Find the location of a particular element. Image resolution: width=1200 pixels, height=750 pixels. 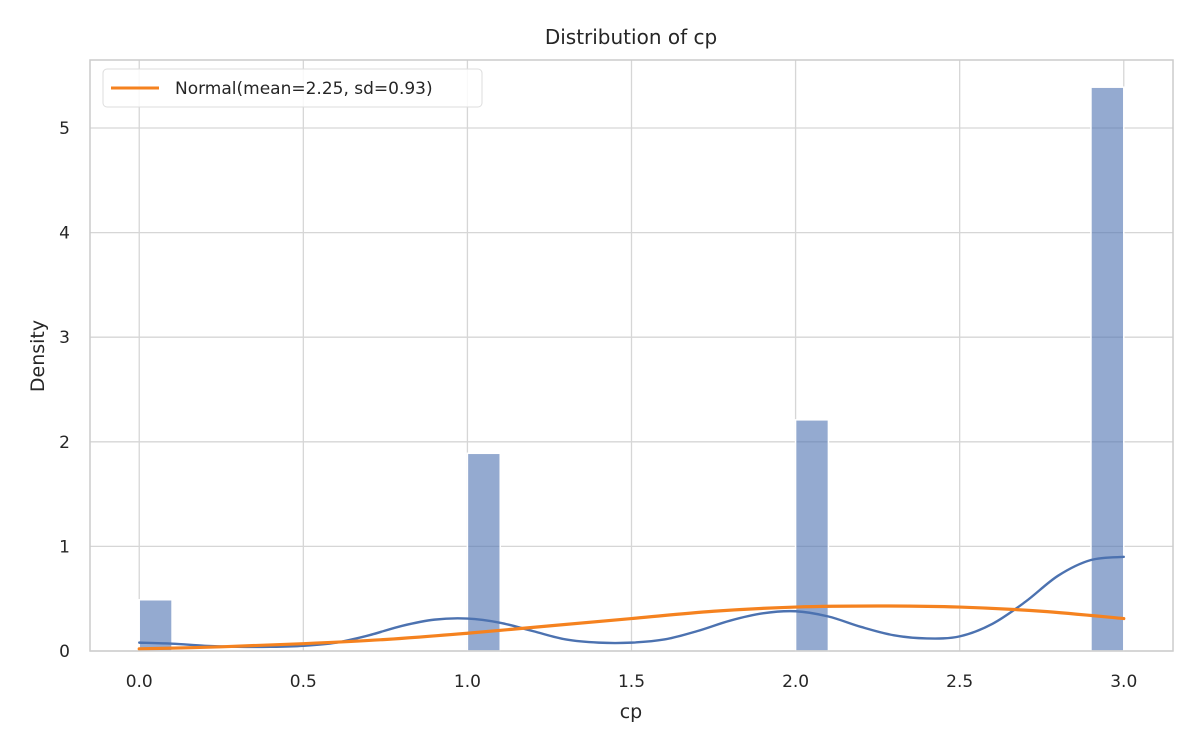

kde-line is located at coordinates (631, 602).